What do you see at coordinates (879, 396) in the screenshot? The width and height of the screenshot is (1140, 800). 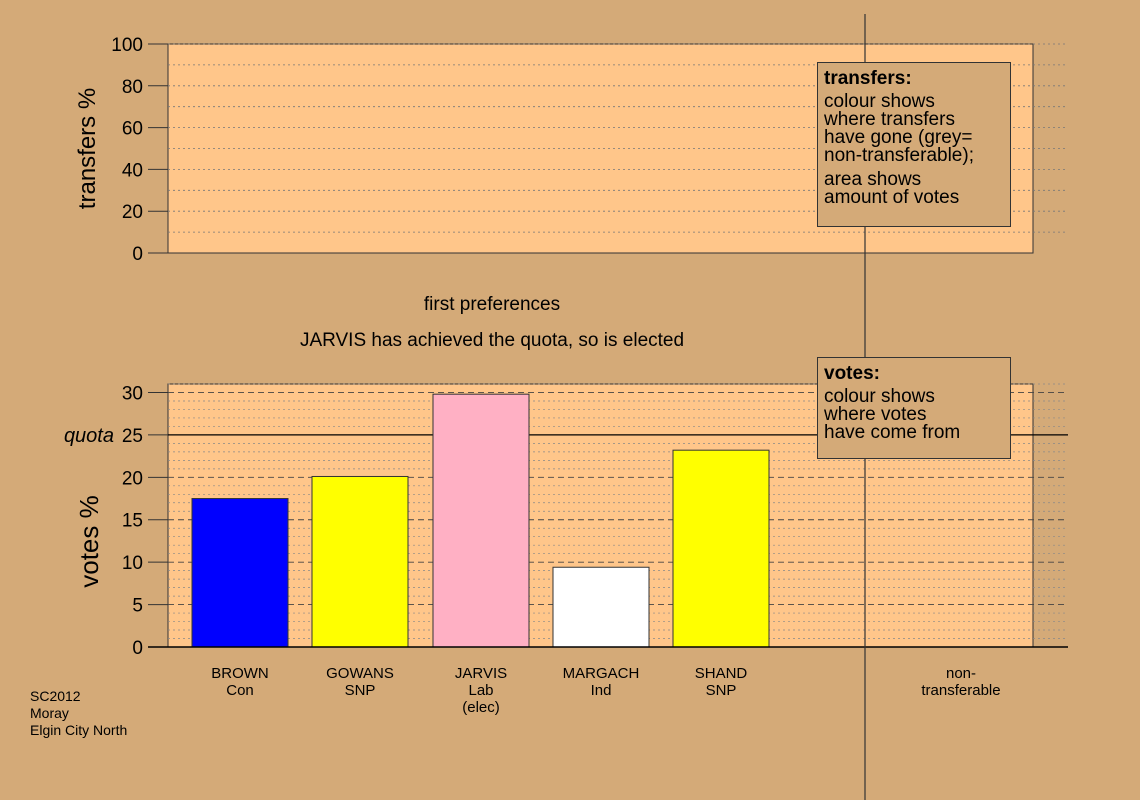 I see `votes-legend-line: colour shows` at bounding box center [879, 396].